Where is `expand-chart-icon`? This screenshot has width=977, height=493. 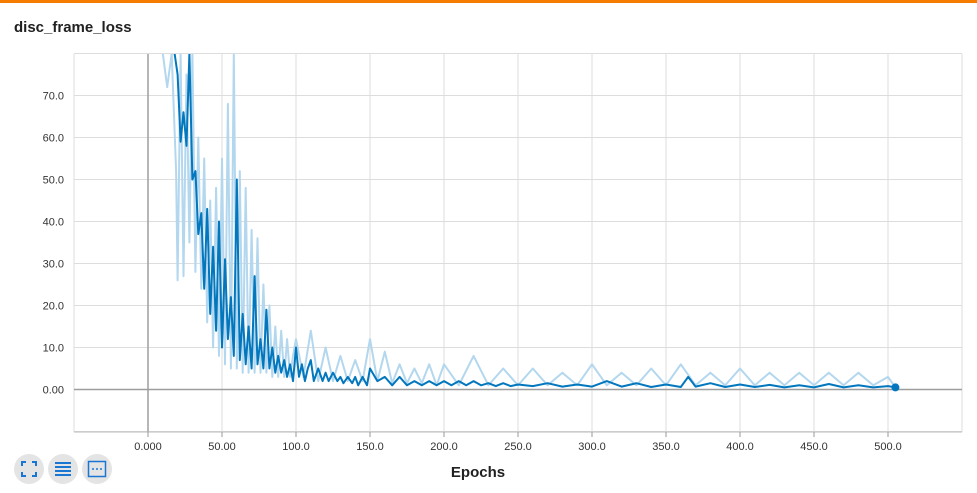 expand-chart-icon is located at coordinates (29, 469).